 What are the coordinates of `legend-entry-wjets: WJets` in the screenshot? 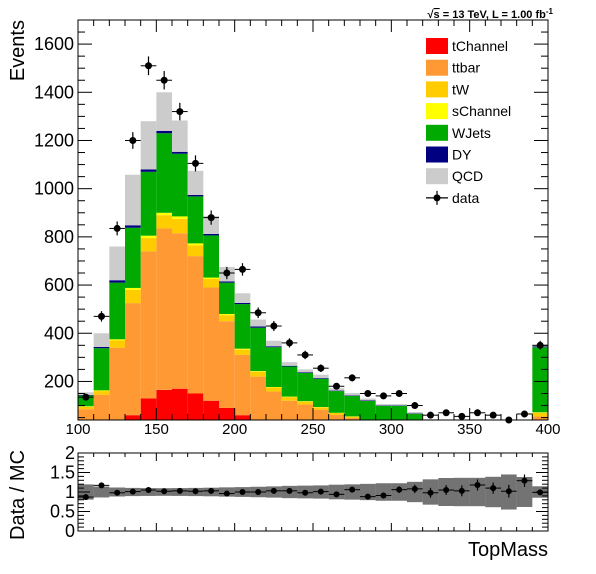 It's located at (458, 132).